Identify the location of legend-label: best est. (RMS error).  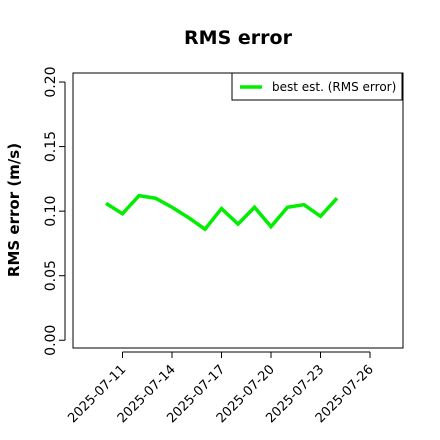
(334, 87).